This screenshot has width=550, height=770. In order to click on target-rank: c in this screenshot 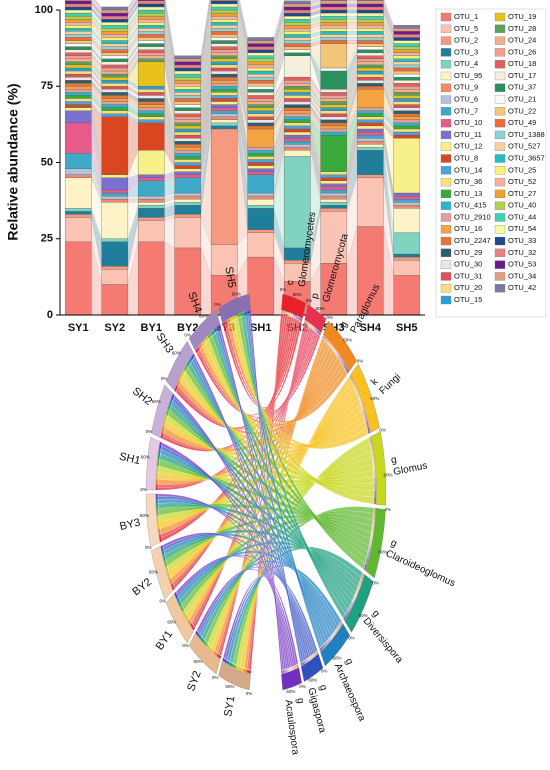, I will do `click(291, 282)`.